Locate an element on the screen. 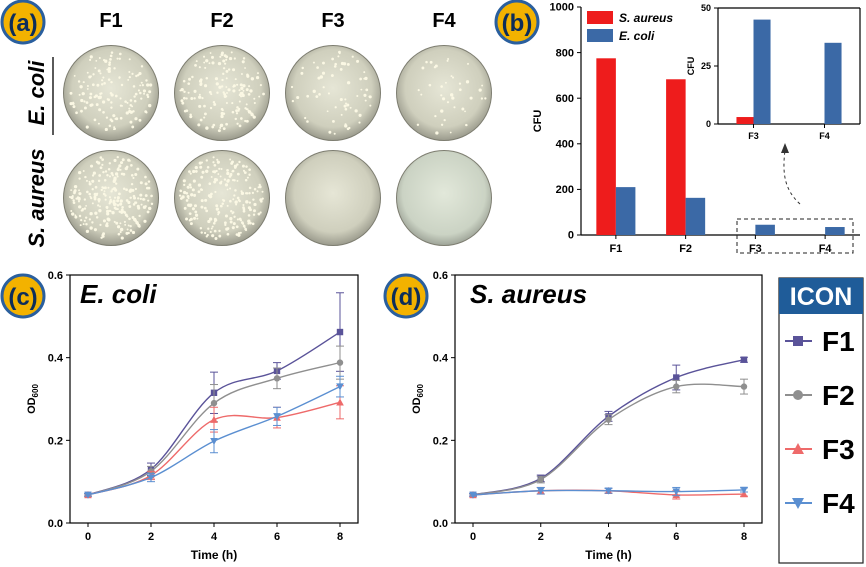  x-tick-label: F3 is located at coordinates (753, 136).